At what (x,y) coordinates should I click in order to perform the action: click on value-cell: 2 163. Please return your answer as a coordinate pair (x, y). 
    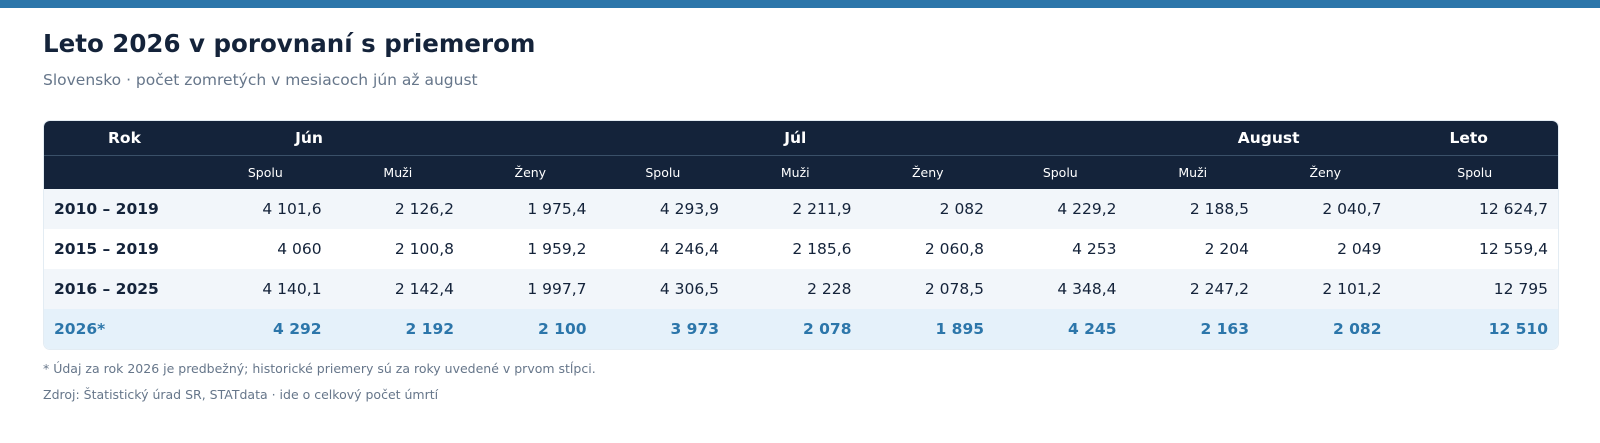
    Looking at the image, I should click on (1192, 329).